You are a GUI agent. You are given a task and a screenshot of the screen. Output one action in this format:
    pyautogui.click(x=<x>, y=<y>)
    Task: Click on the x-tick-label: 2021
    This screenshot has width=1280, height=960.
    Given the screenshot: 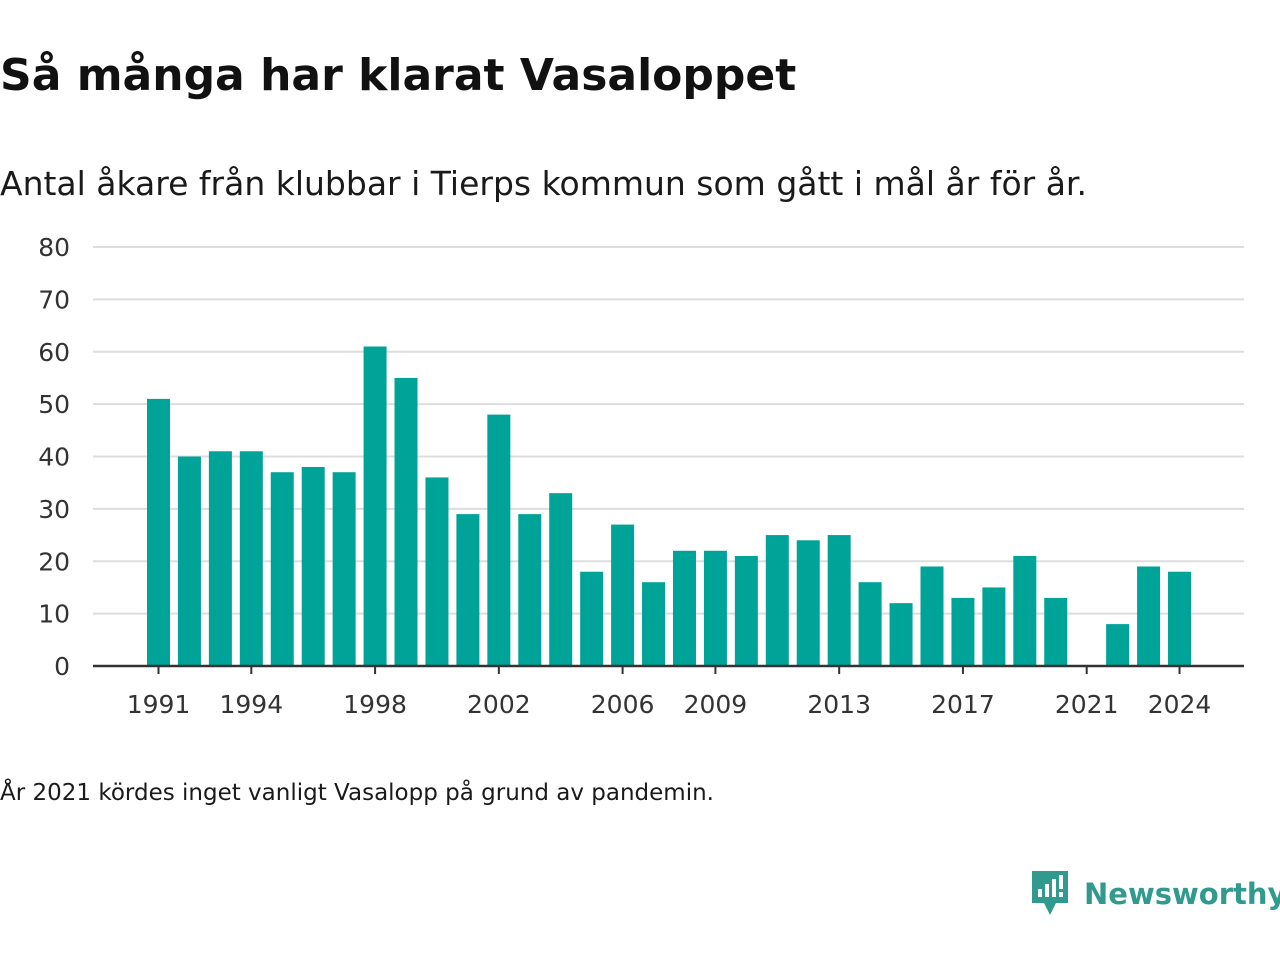 What is the action you would take?
    pyautogui.click(x=1087, y=704)
    